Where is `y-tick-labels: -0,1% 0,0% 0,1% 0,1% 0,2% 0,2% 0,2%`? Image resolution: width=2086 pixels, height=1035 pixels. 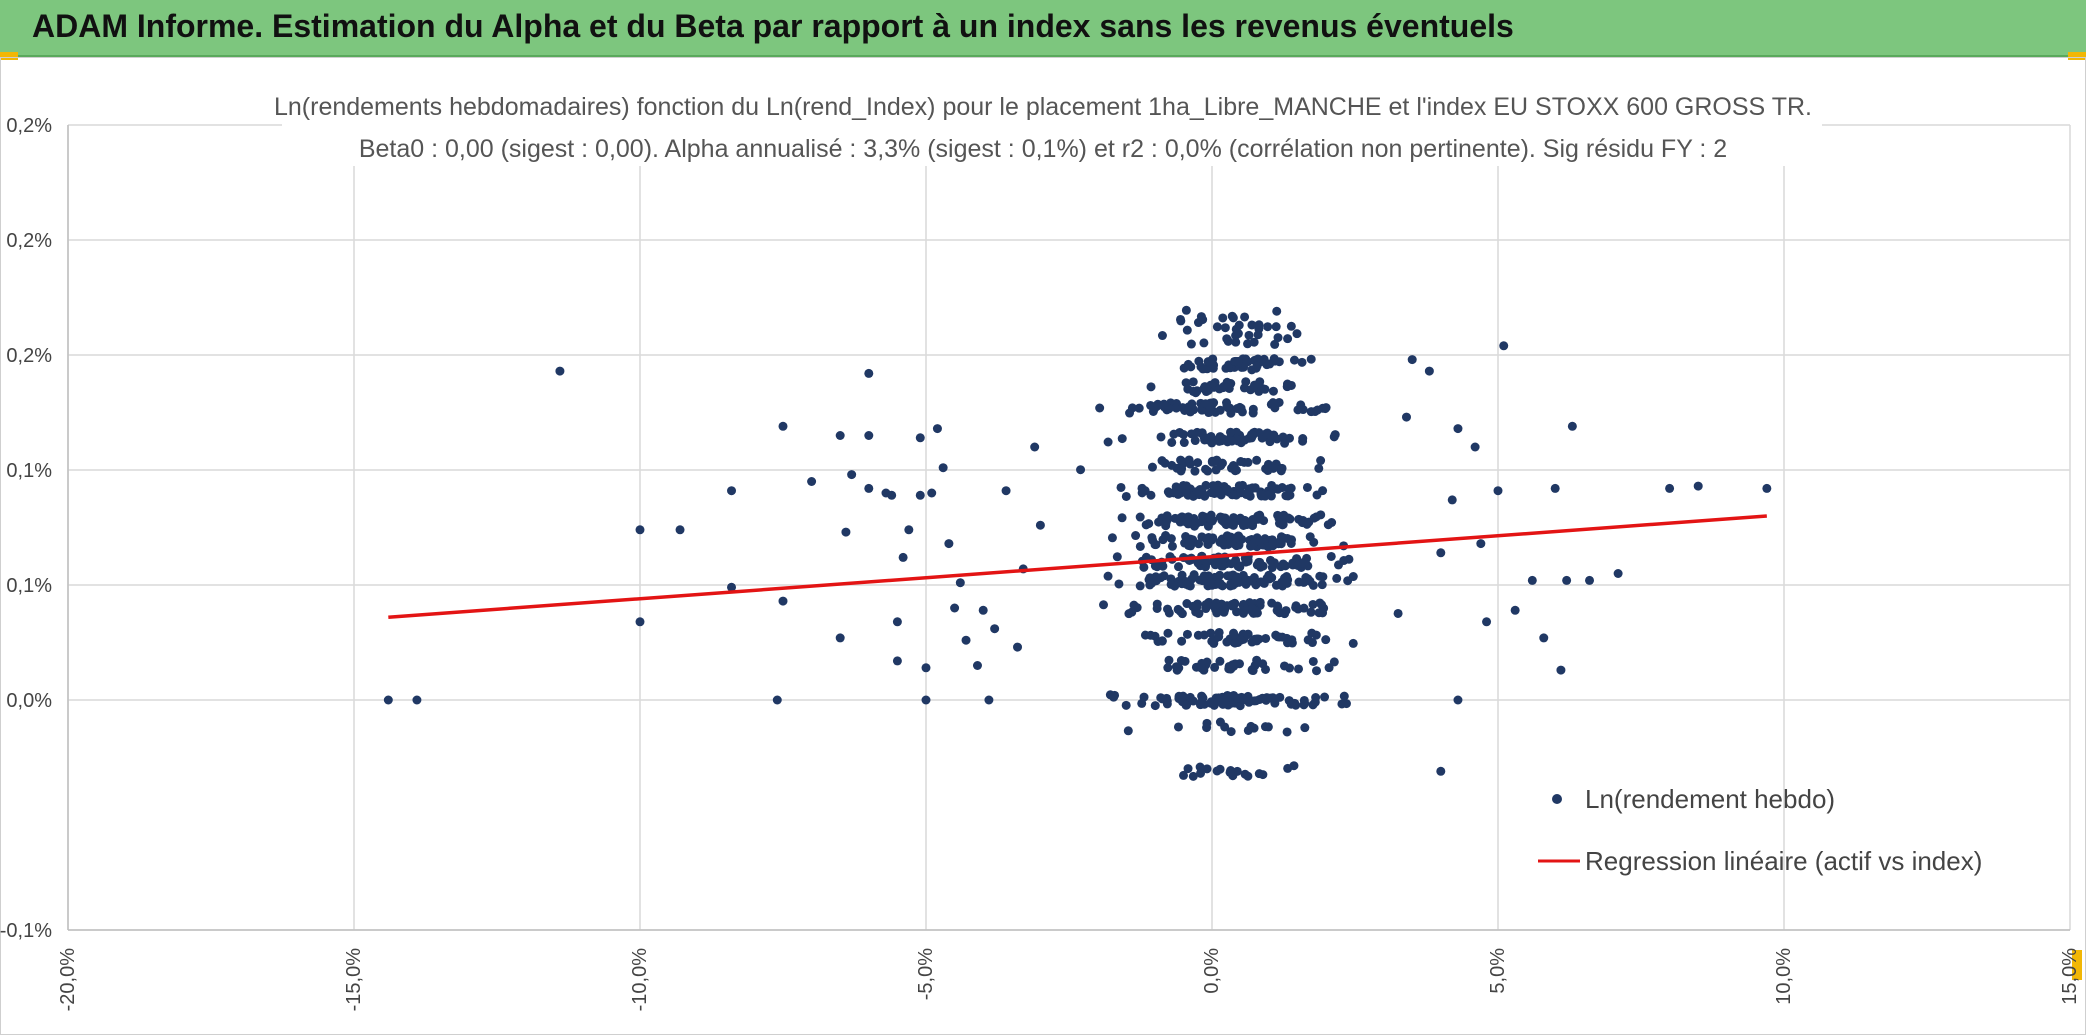 y-tick-labels: -0,1% 0,0% 0,1% 0,1% 0,2% 0,2% 0,2% is located at coordinates (26, 528).